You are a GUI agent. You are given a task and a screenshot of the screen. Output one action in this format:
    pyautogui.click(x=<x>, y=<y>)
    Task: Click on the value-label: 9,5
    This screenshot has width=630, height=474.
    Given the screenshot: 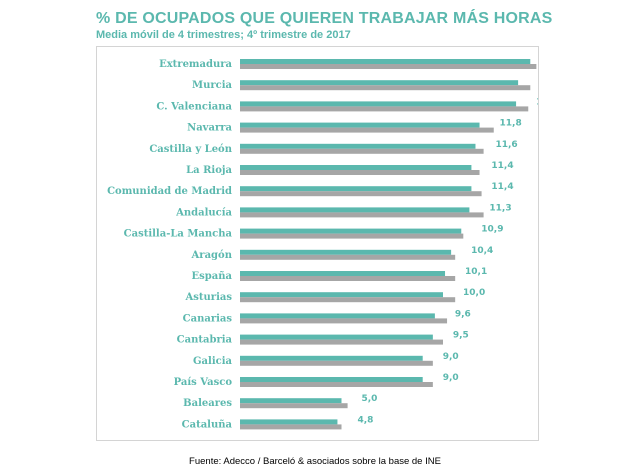 What is the action you would take?
    pyautogui.click(x=461, y=336)
    